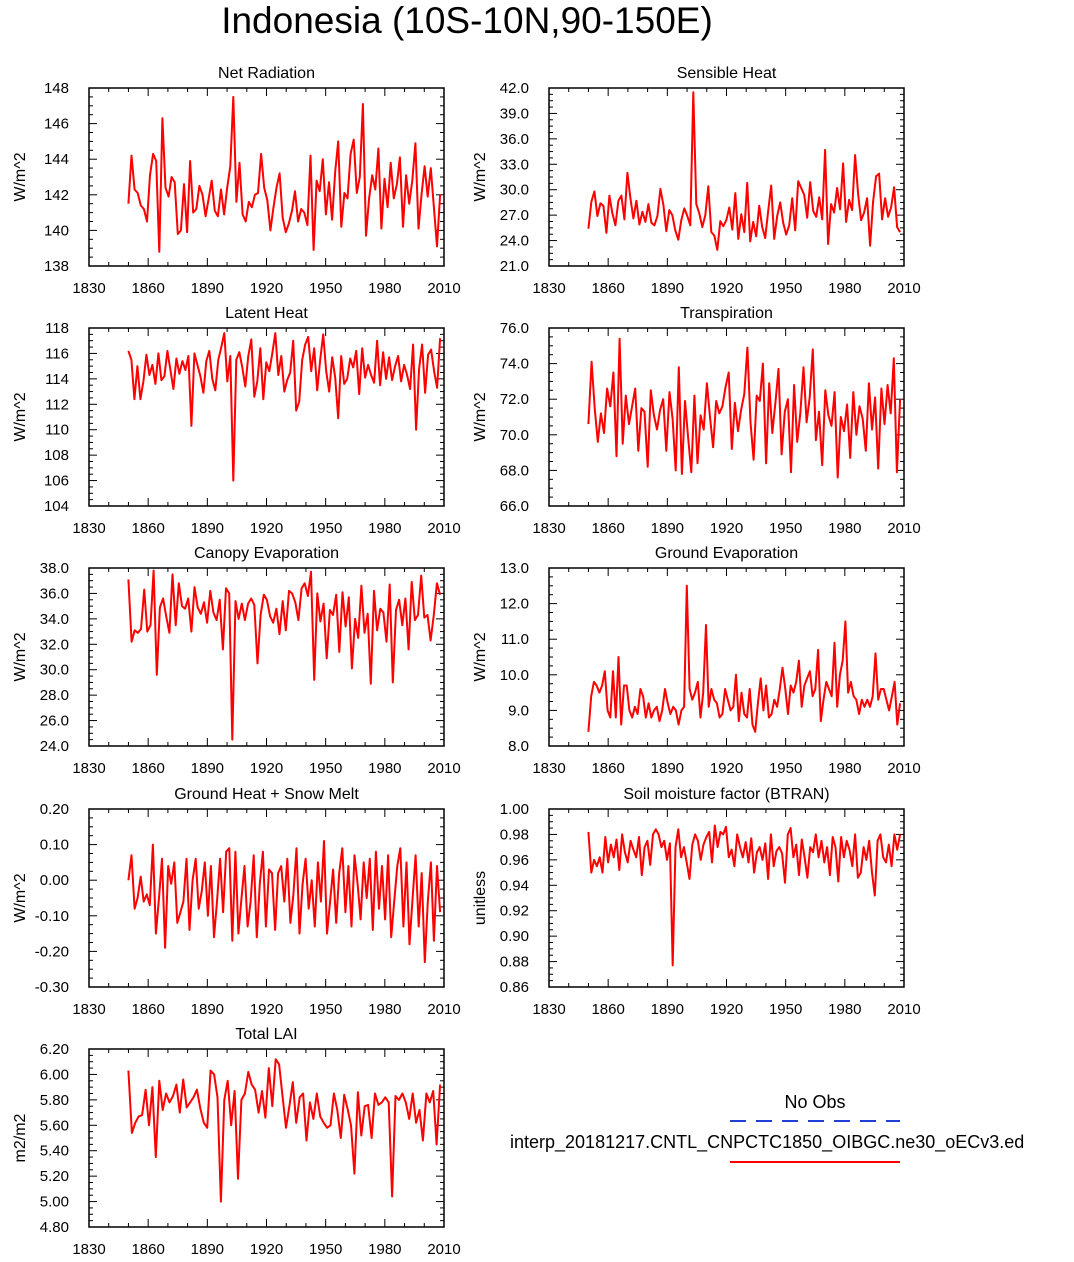 Image resolution: width=1074 pixels, height=1262 pixels. I want to click on y-tick-label: 0.98, so click(514, 834).